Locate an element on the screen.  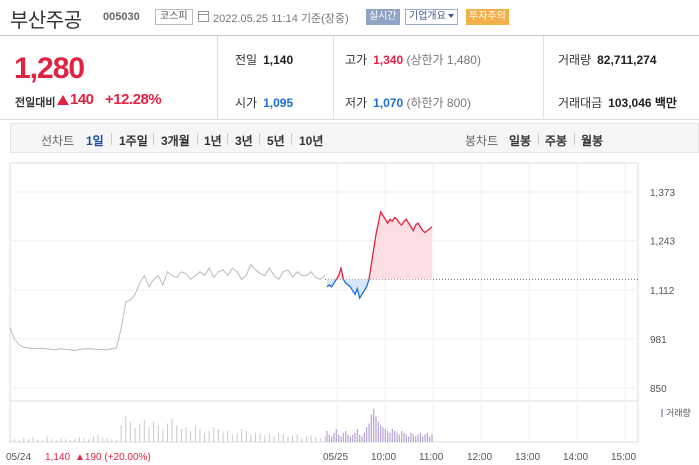
open-cell: 시가 1,095 is located at coordinates (264, 102).